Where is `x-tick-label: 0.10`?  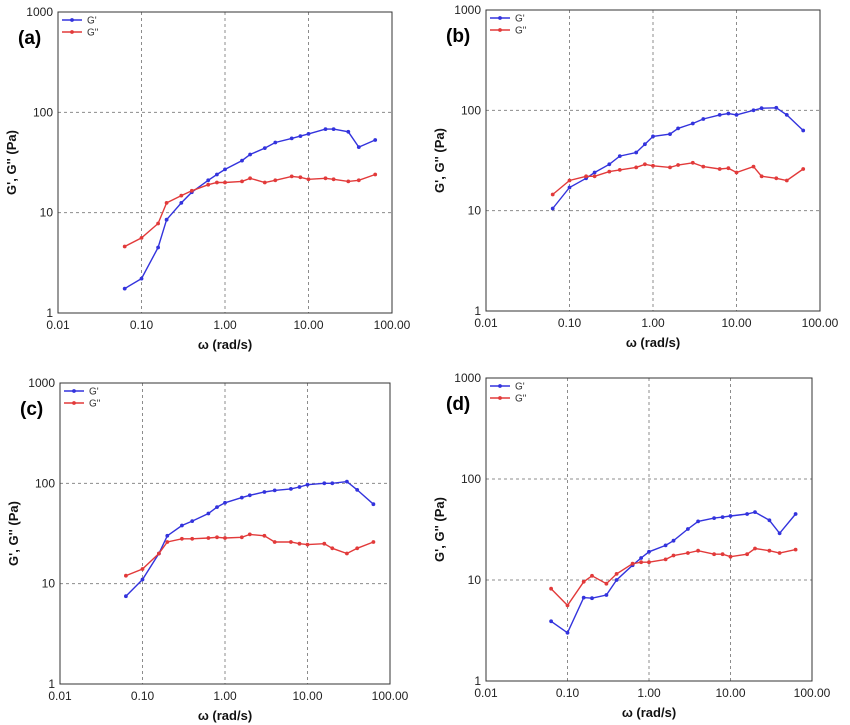 x-tick-label: 0.10 is located at coordinates (568, 693).